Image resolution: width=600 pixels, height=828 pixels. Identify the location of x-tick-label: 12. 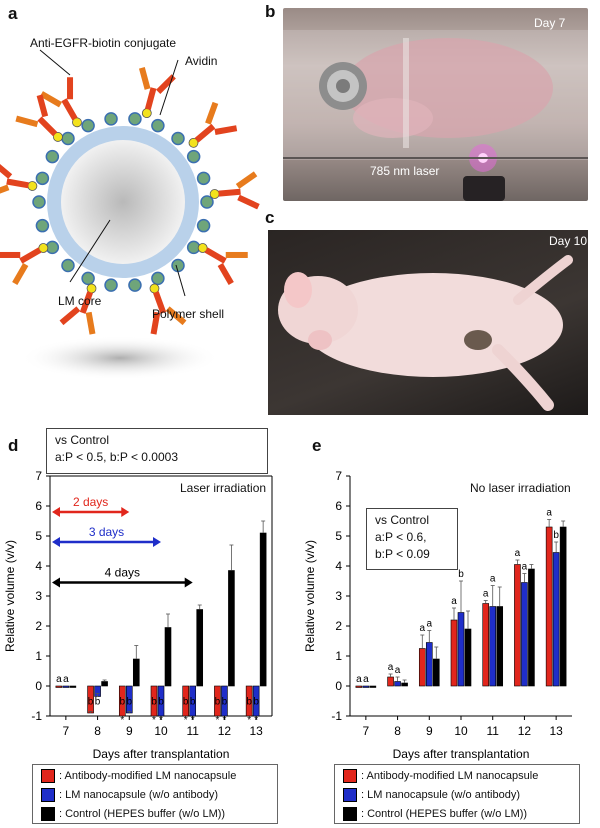
(225, 731).